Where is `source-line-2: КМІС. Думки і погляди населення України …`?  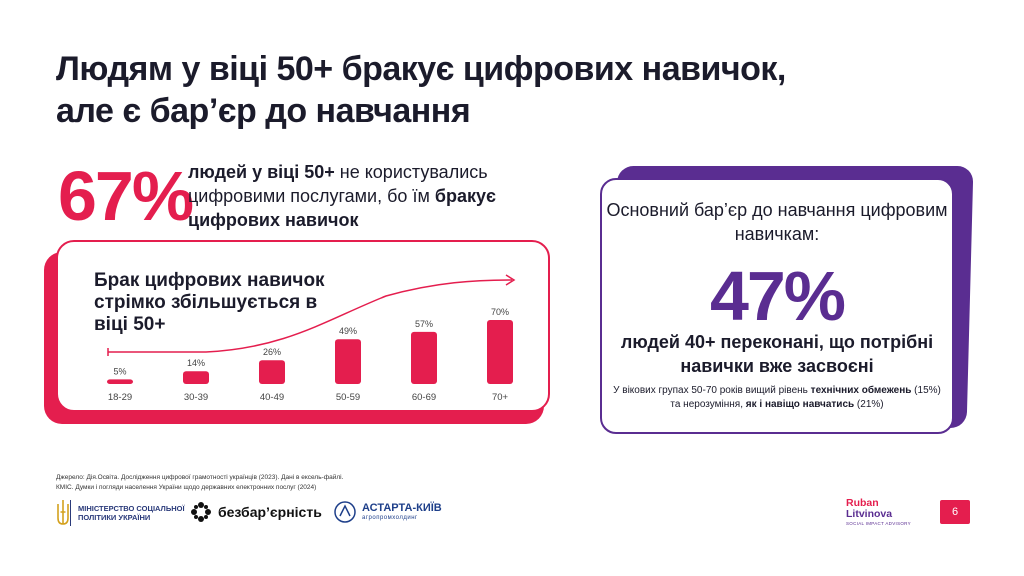
source-line-2: КМІС. Думки і погляди населення України … is located at coordinates (186, 487).